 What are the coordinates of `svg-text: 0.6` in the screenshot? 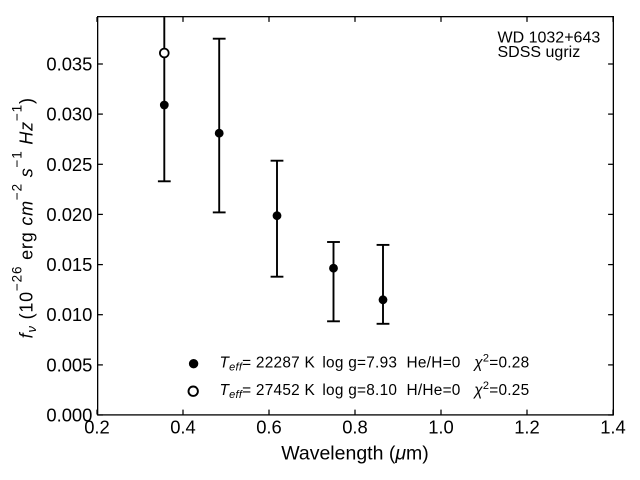 It's located at (269, 426).